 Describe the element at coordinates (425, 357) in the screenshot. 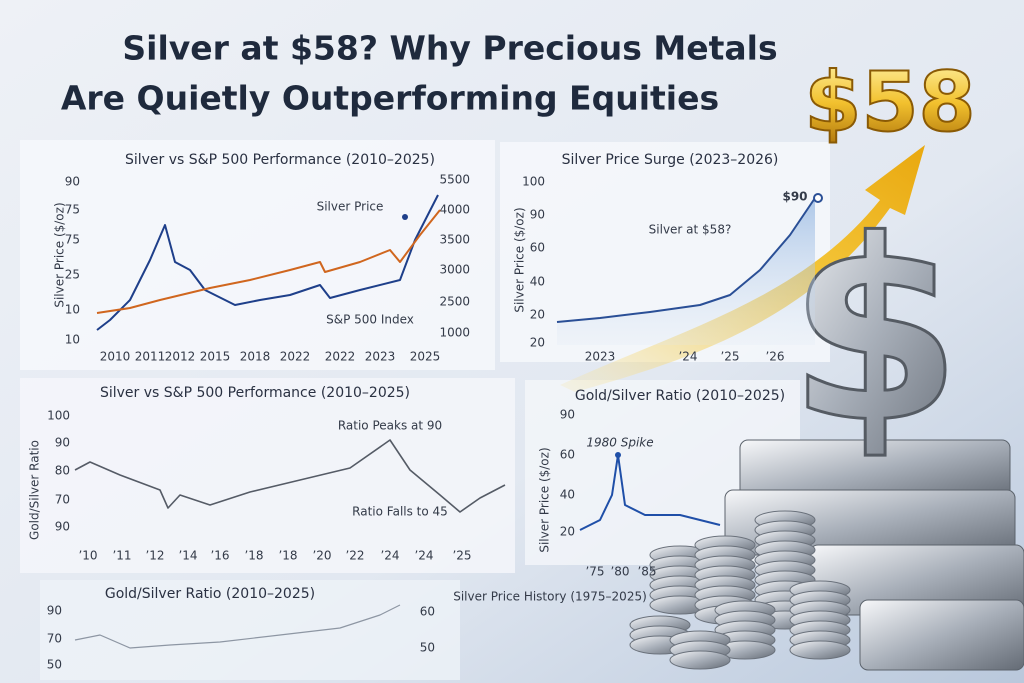

I see `x-tick-label: 2025` at that location.